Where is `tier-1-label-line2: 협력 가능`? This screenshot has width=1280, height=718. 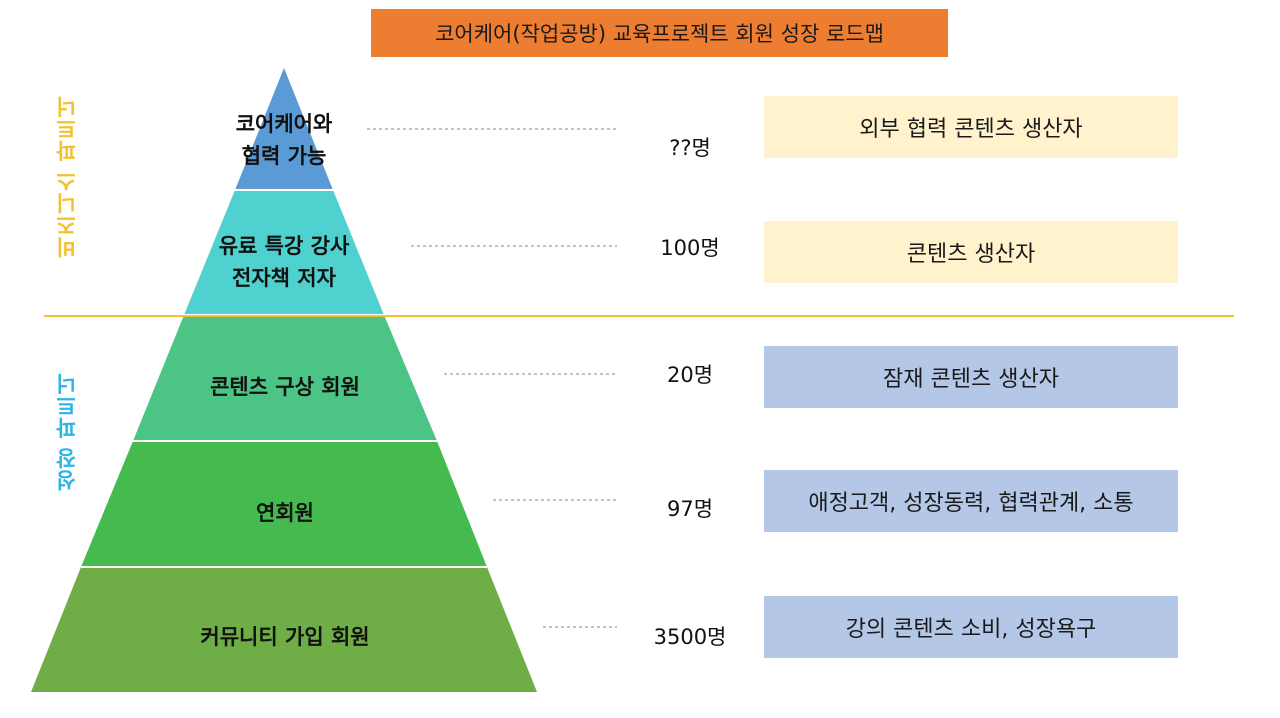 tier-1-label-line2: 협력 가능 is located at coordinates (284, 156).